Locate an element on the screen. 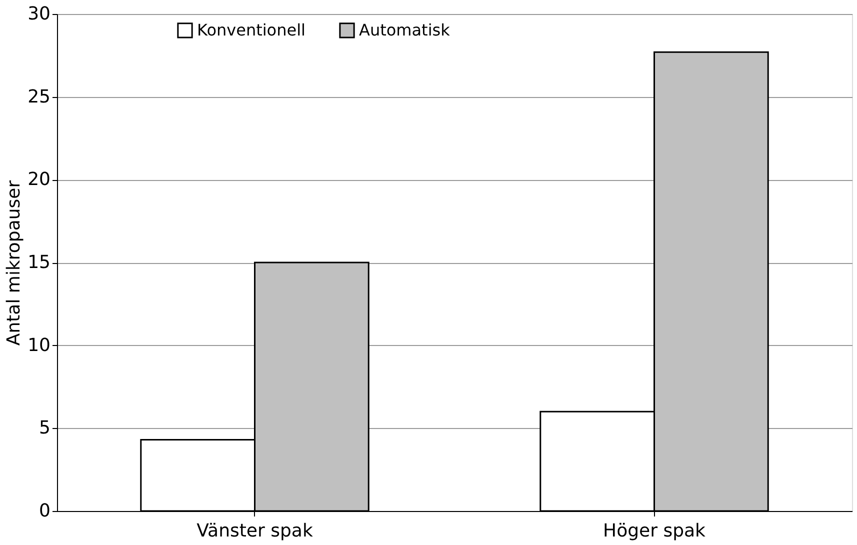 Image resolution: width=857 pixels, height=545 pixels. y-axis-title: Antal mikropauser is located at coordinates (14, 263).